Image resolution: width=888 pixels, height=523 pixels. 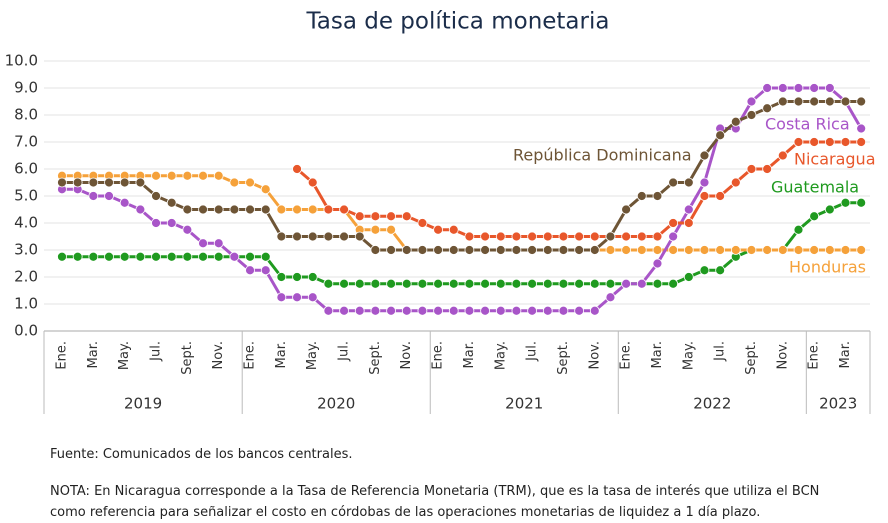 I want to click on y-tick-label: 2.0, so click(x=26, y=277).